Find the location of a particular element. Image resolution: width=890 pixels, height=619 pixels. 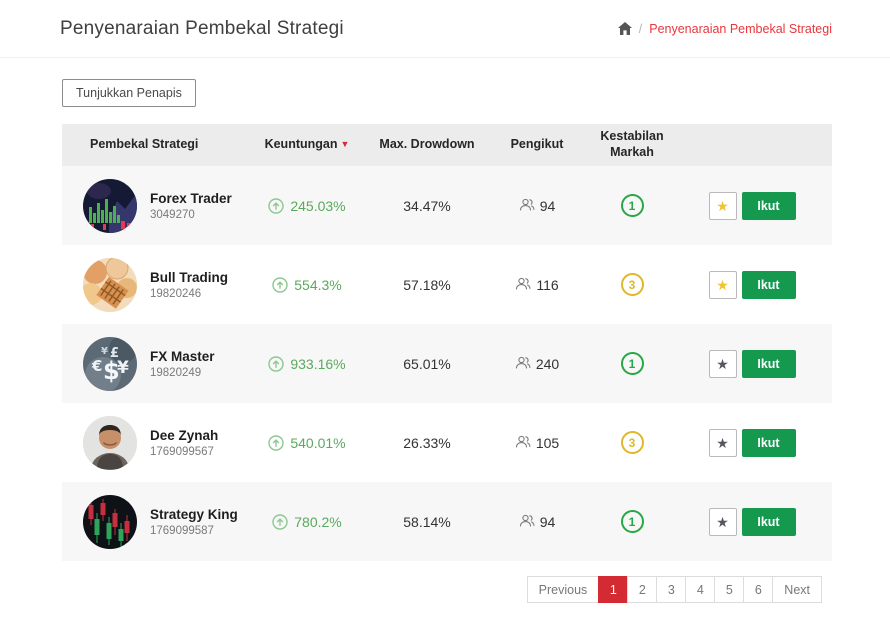

provider-name: Bull Trading is located at coordinates (189, 277).